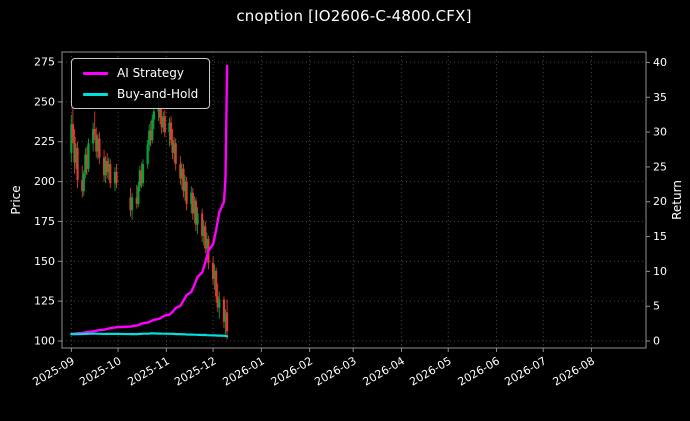  I want to click on x-axis-tick-label: 2026-06, so click(479, 371).